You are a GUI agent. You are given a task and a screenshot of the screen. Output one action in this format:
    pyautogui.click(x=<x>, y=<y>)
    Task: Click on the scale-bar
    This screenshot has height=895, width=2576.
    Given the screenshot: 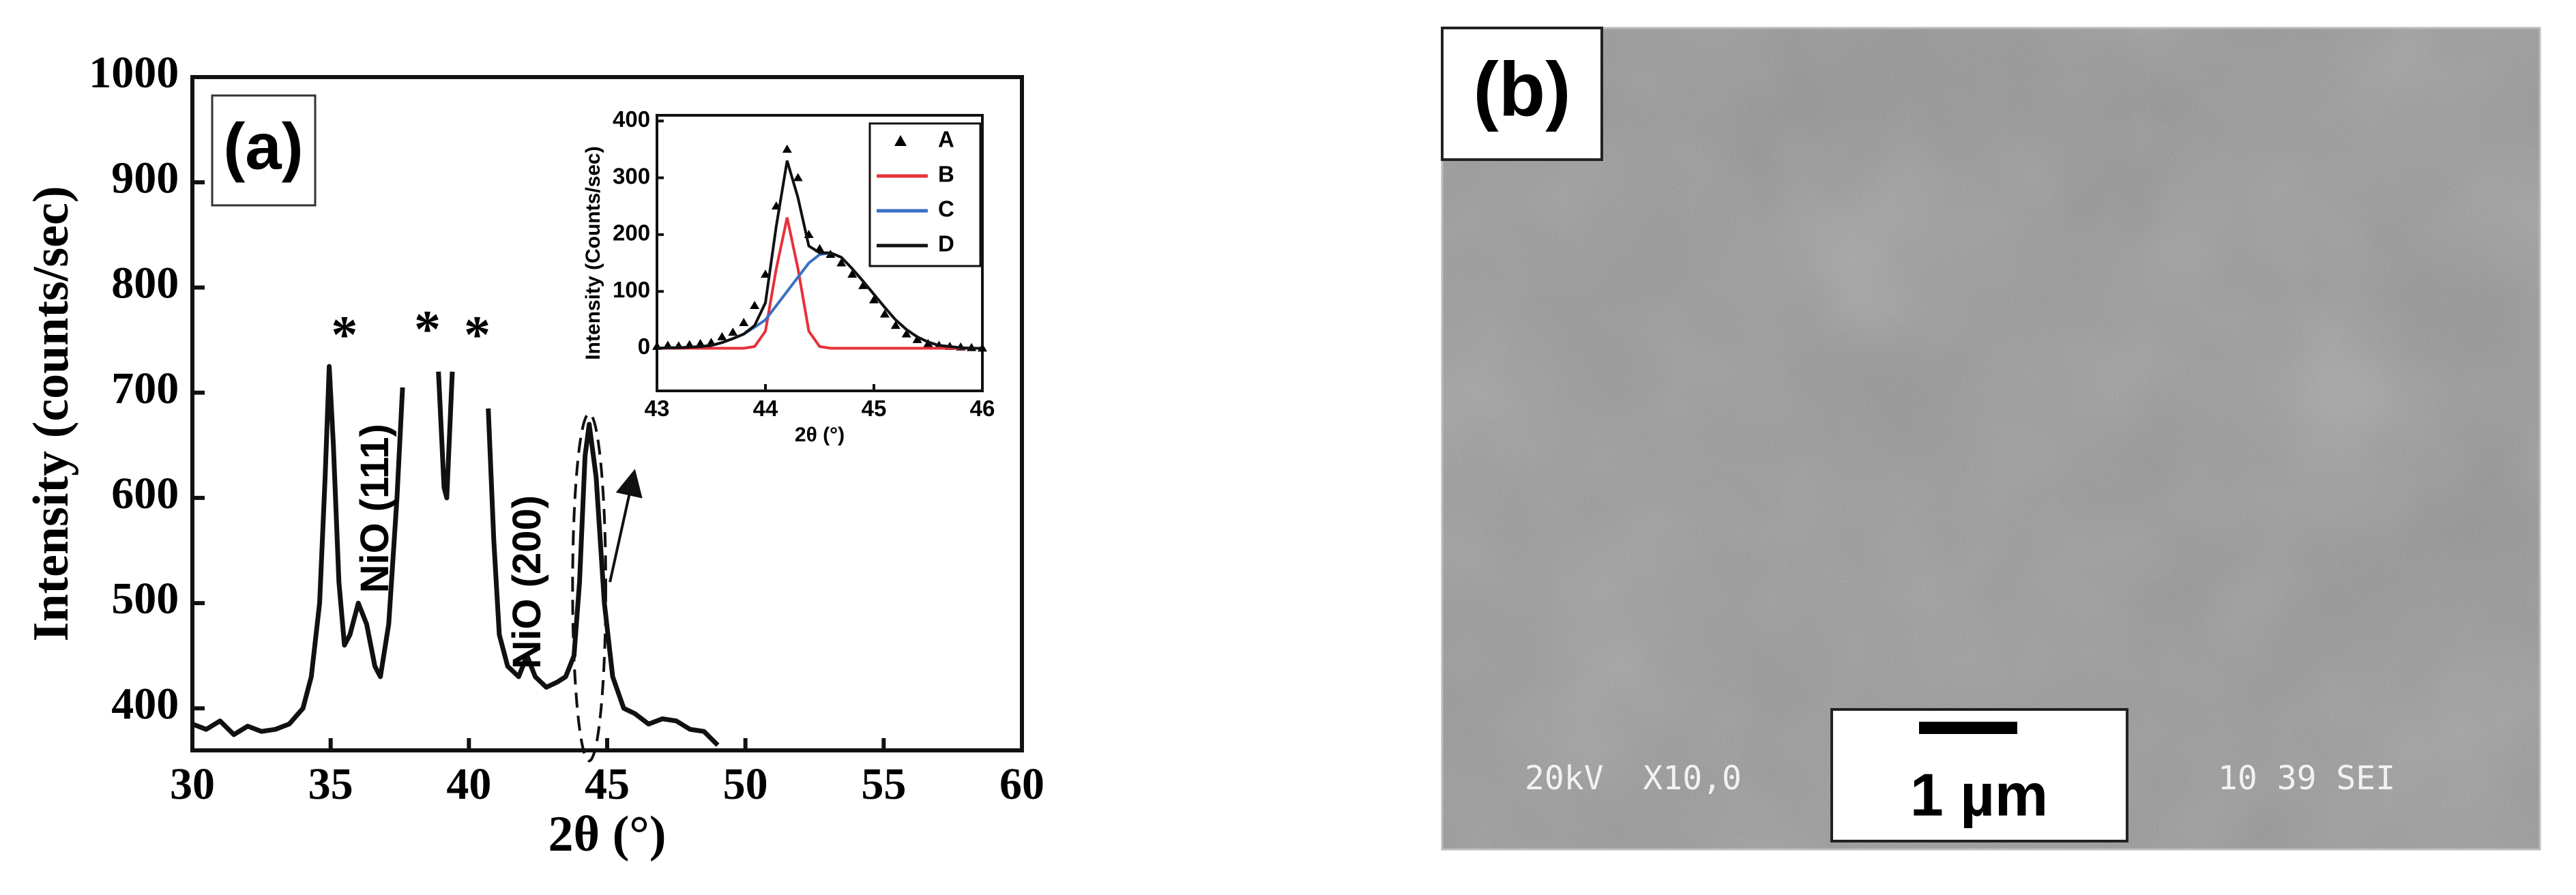 What is the action you would take?
    pyautogui.click(x=1968, y=728)
    